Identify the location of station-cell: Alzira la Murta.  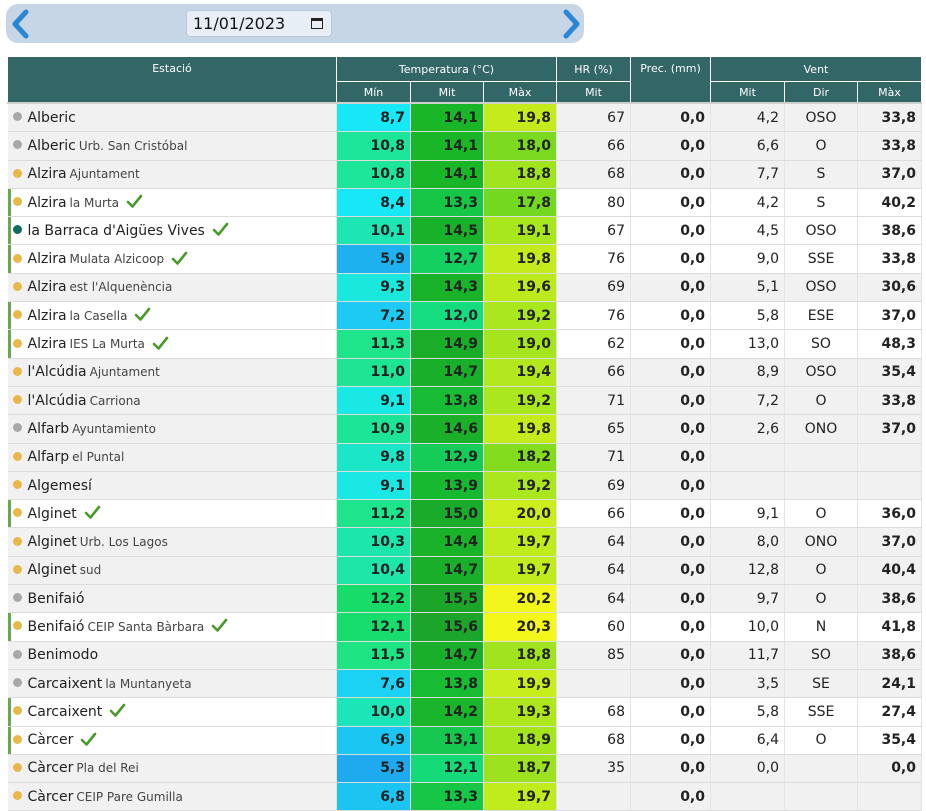
(172, 203).